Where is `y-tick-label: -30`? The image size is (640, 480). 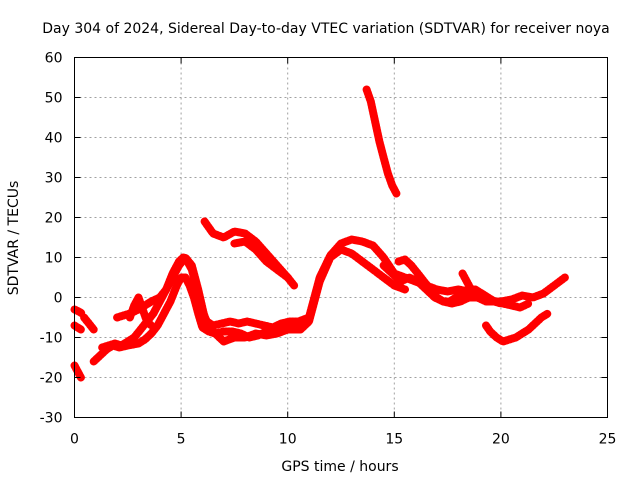
y-tick-label: -30 is located at coordinates (51, 419).